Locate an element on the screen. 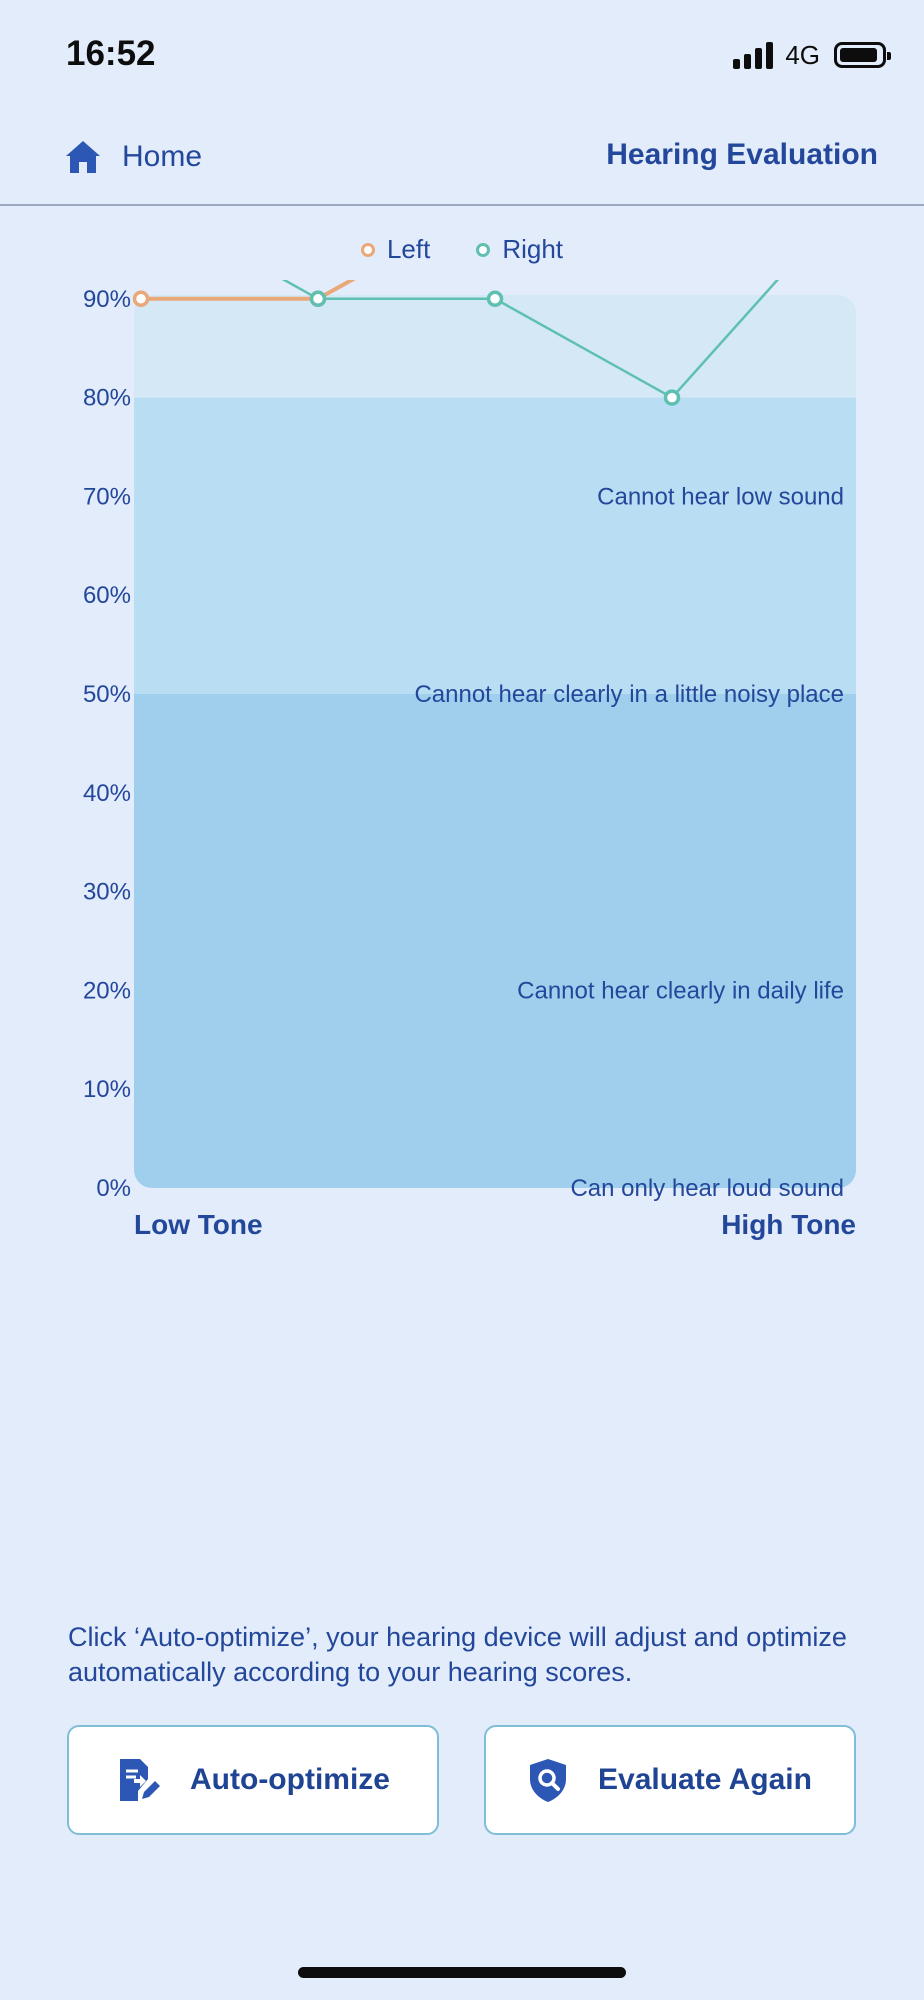  series-line-left is located at coordinates (248, 290).